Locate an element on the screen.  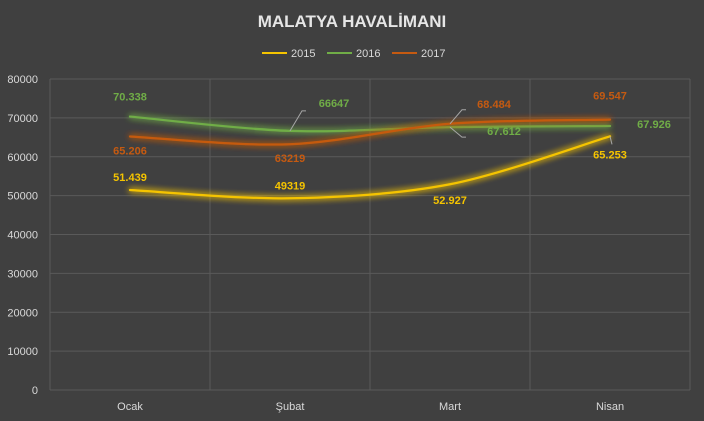
legend-label-2015: 2015 is located at coordinates (303, 54).